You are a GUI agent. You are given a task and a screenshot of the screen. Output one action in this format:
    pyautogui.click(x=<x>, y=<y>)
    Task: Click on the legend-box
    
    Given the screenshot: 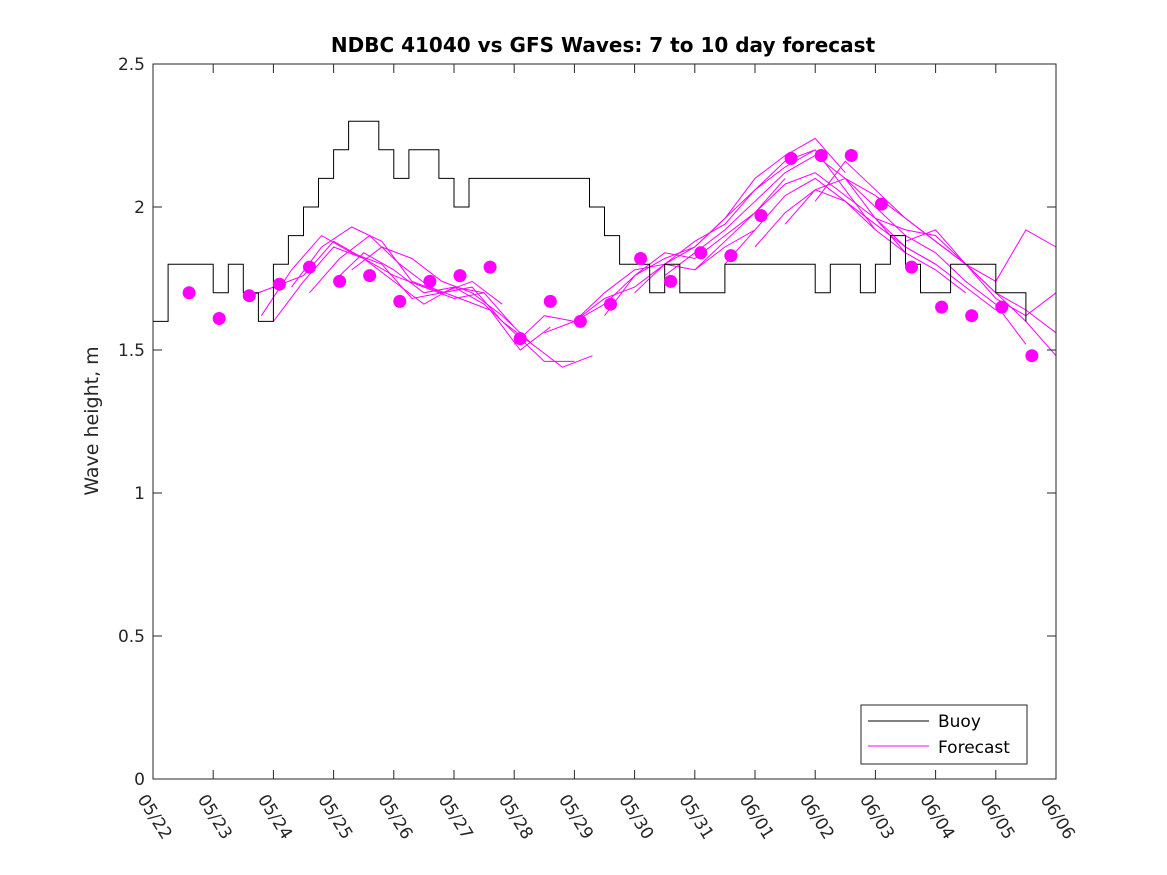 What is the action you would take?
    pyautogui.click(x=944, y=734)
    